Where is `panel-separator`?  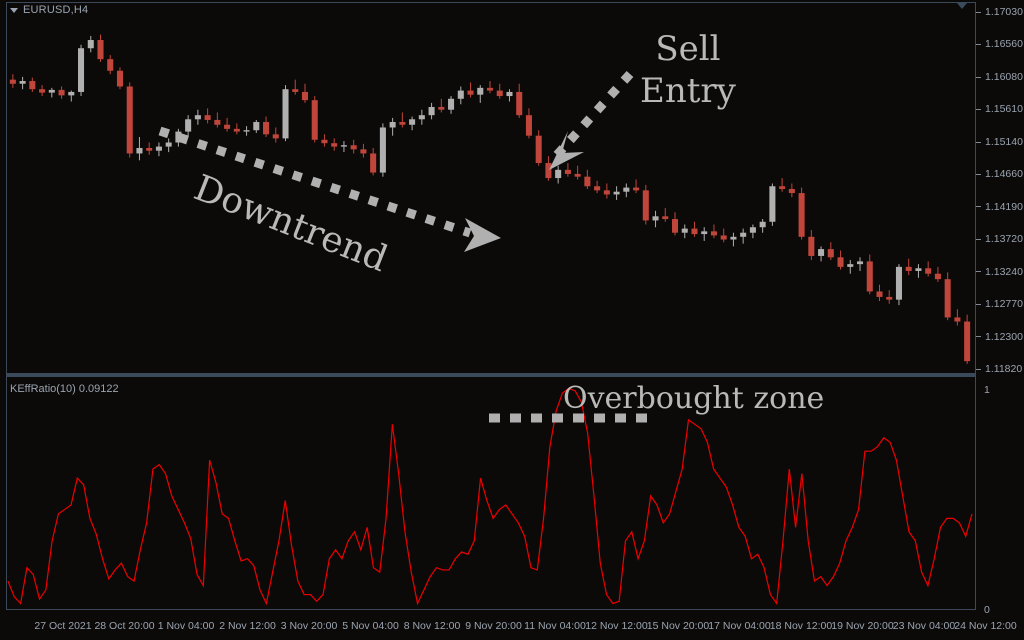
panel-separator is located at coordinates (491, 375).